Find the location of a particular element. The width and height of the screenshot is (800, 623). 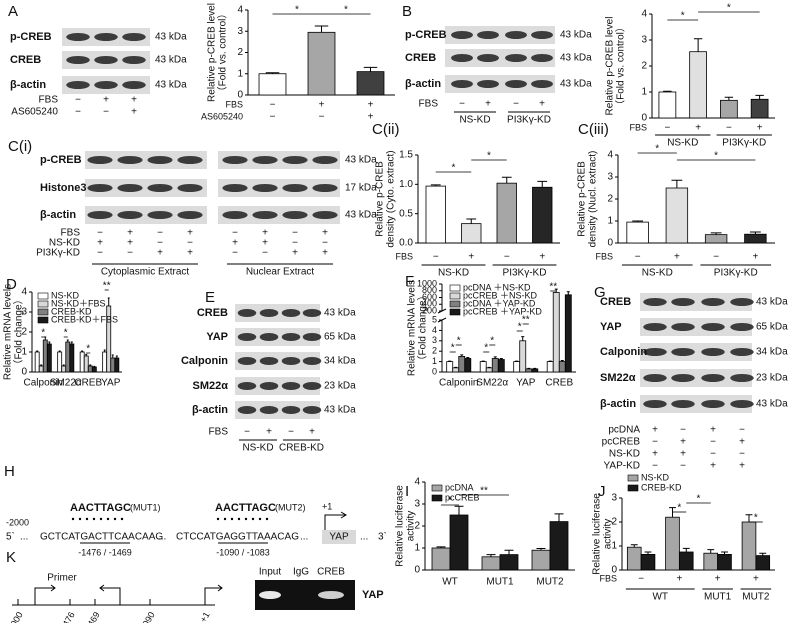

promoter-end: 3` is located at coordinates (382, 537).